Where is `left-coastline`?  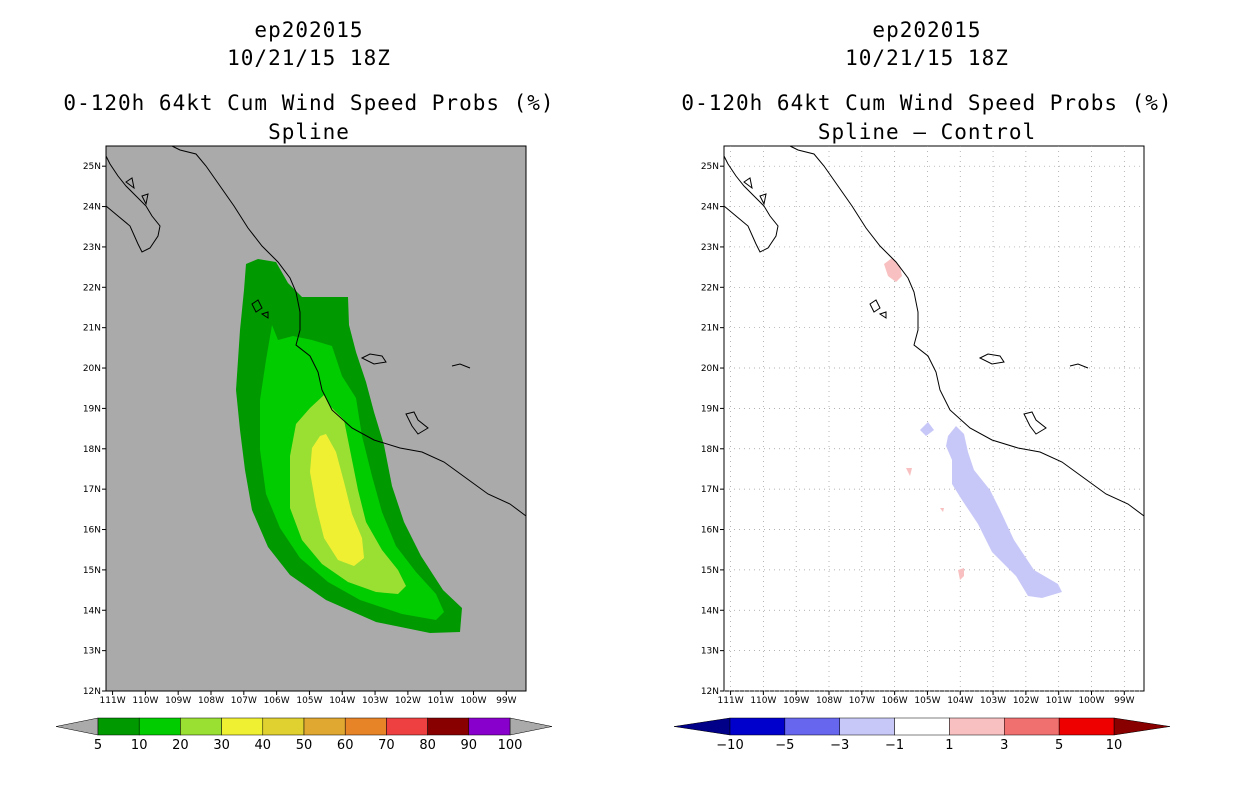 left-coastline is located at coordinates (349, 331).